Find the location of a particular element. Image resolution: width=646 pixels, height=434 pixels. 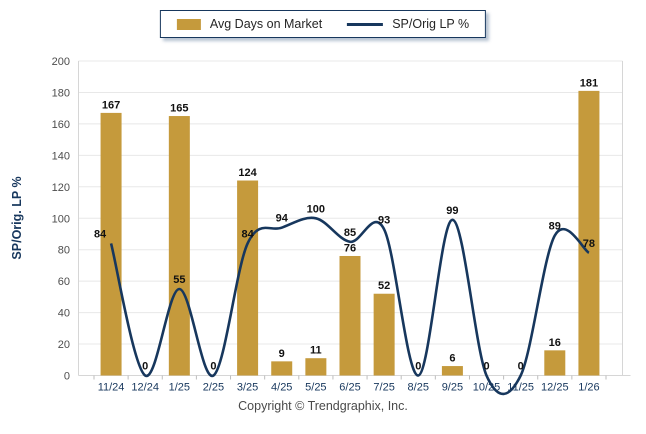

line-value-label: 100 is located at coordinates (316, 209).